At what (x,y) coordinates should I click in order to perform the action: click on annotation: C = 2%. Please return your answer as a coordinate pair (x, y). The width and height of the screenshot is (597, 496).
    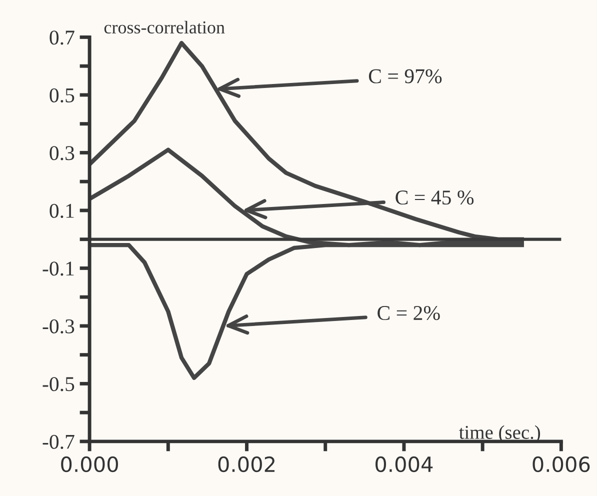
    Looking at the image, I should click on (409, 313).